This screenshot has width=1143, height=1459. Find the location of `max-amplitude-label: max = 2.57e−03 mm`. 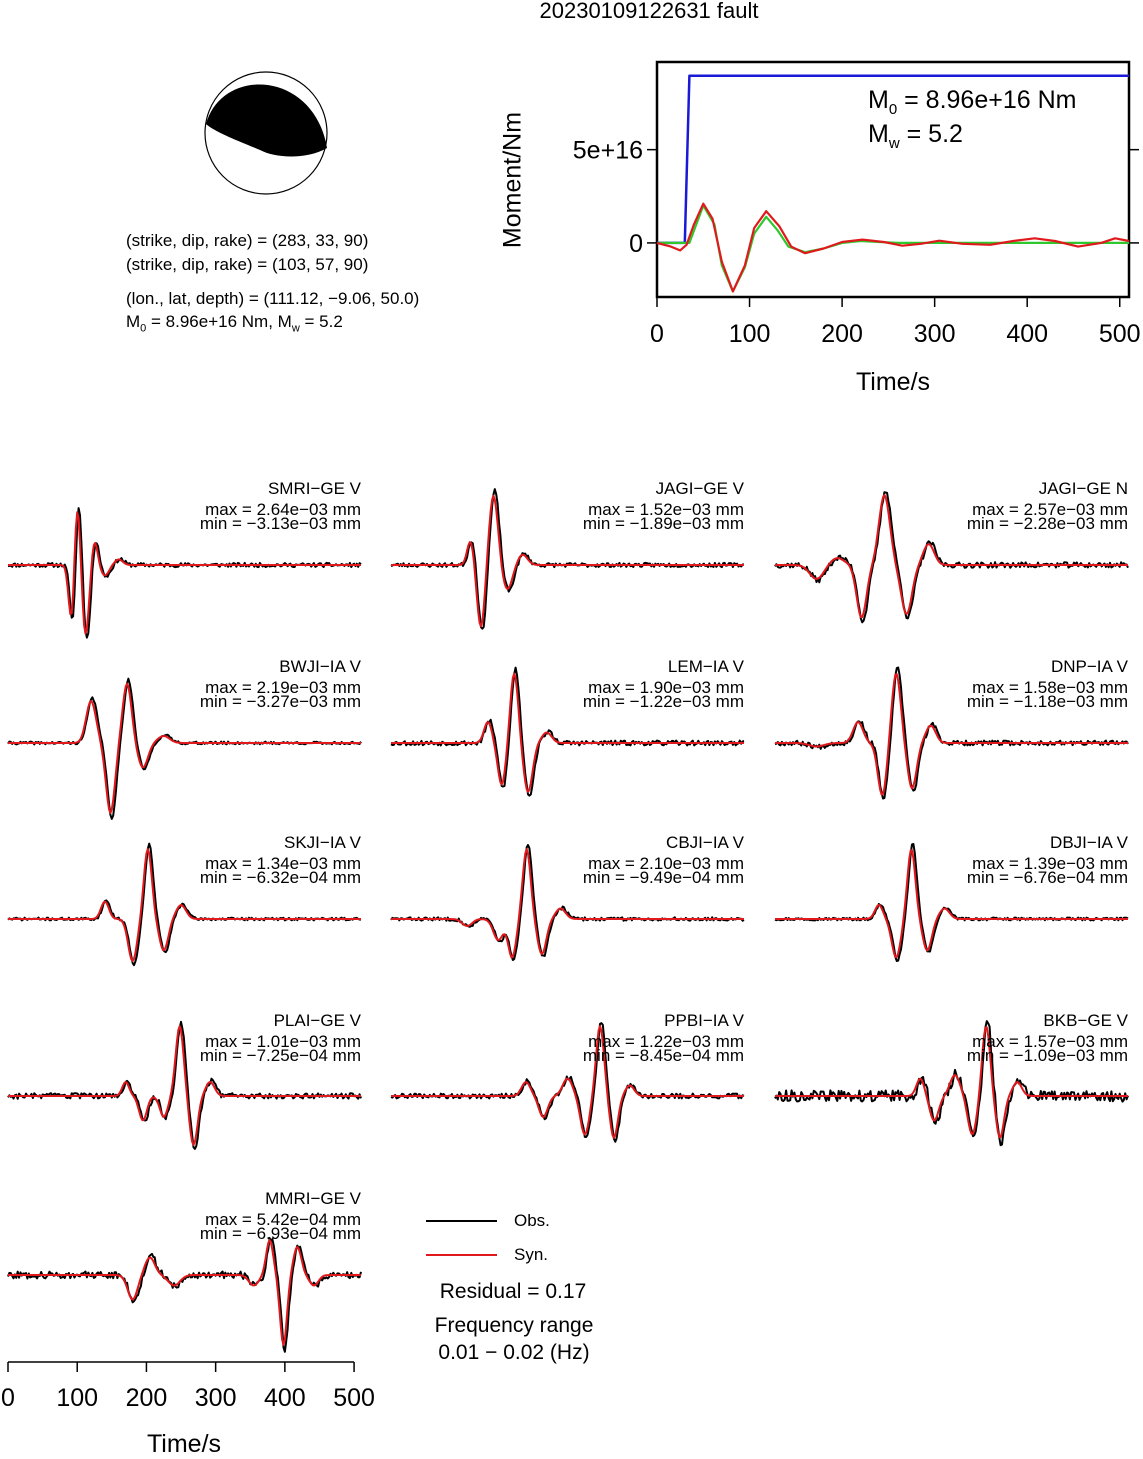

max-amplitude-label: max = 2.57e−03 mm is located at coordinates (1050, 509).